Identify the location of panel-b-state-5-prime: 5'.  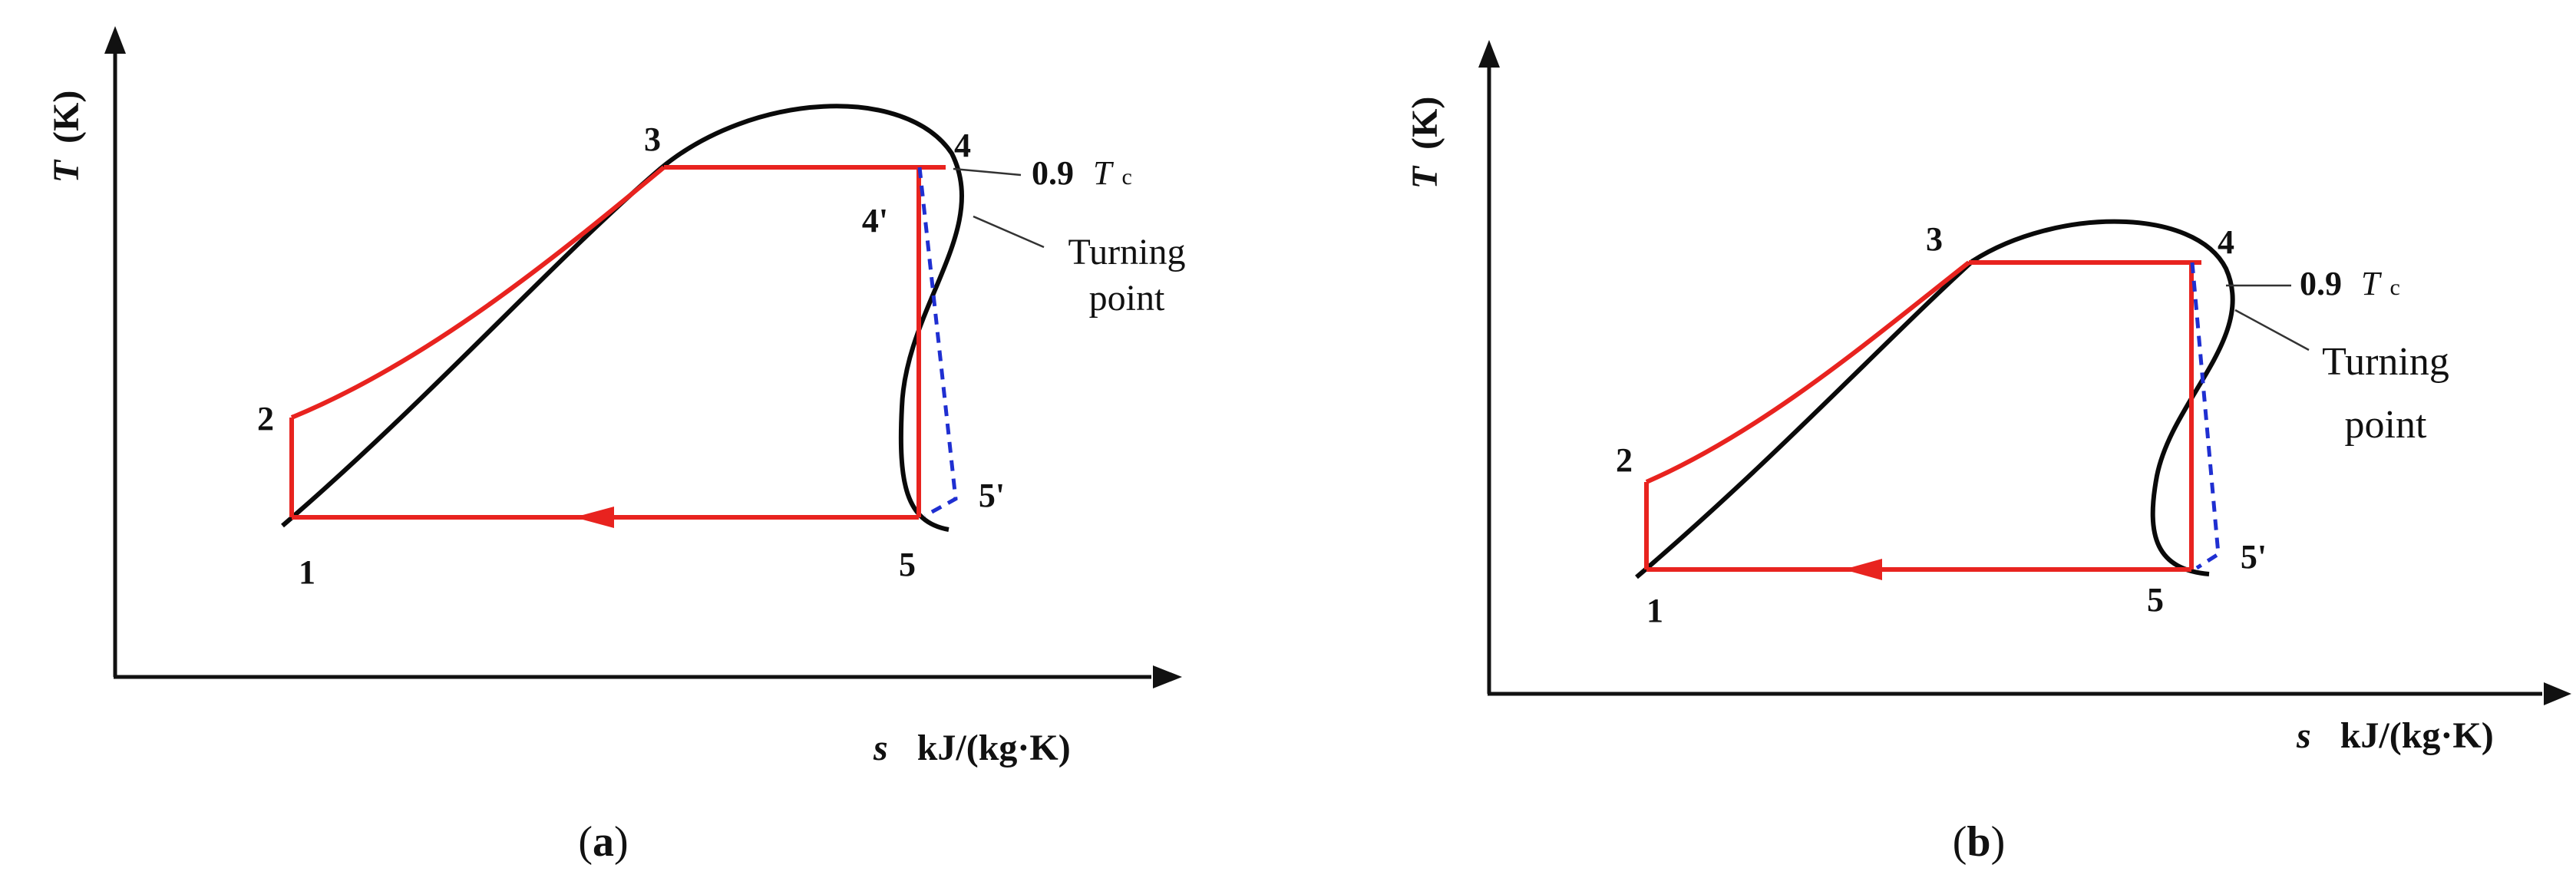
(2254, 557).